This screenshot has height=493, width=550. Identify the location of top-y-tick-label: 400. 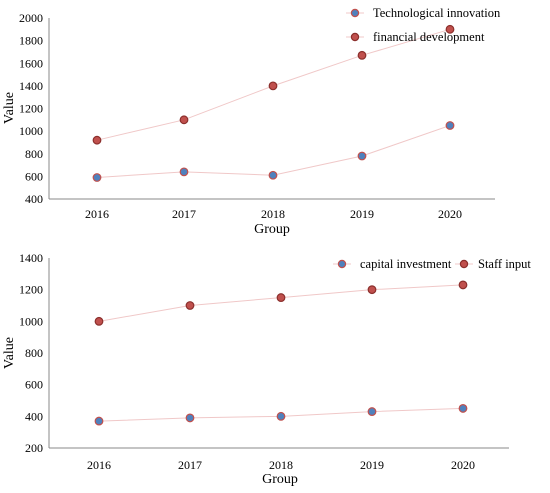
(34, 199).